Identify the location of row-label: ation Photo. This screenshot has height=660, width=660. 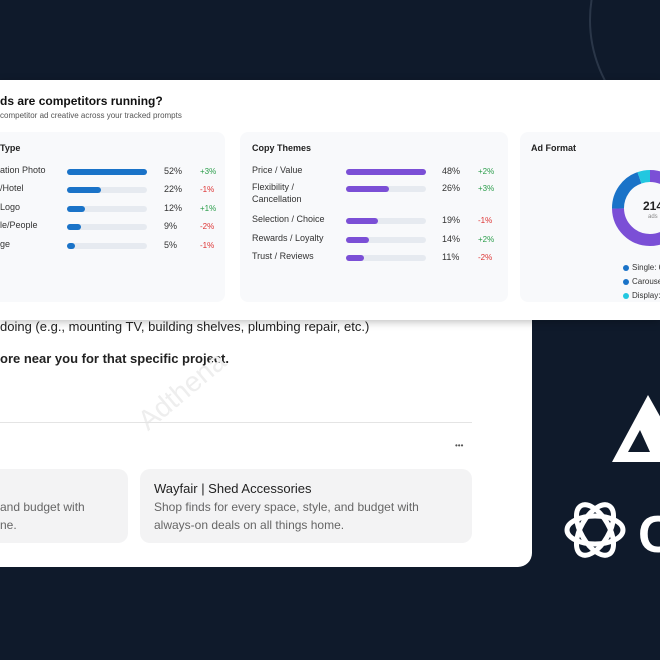
(23, 170).